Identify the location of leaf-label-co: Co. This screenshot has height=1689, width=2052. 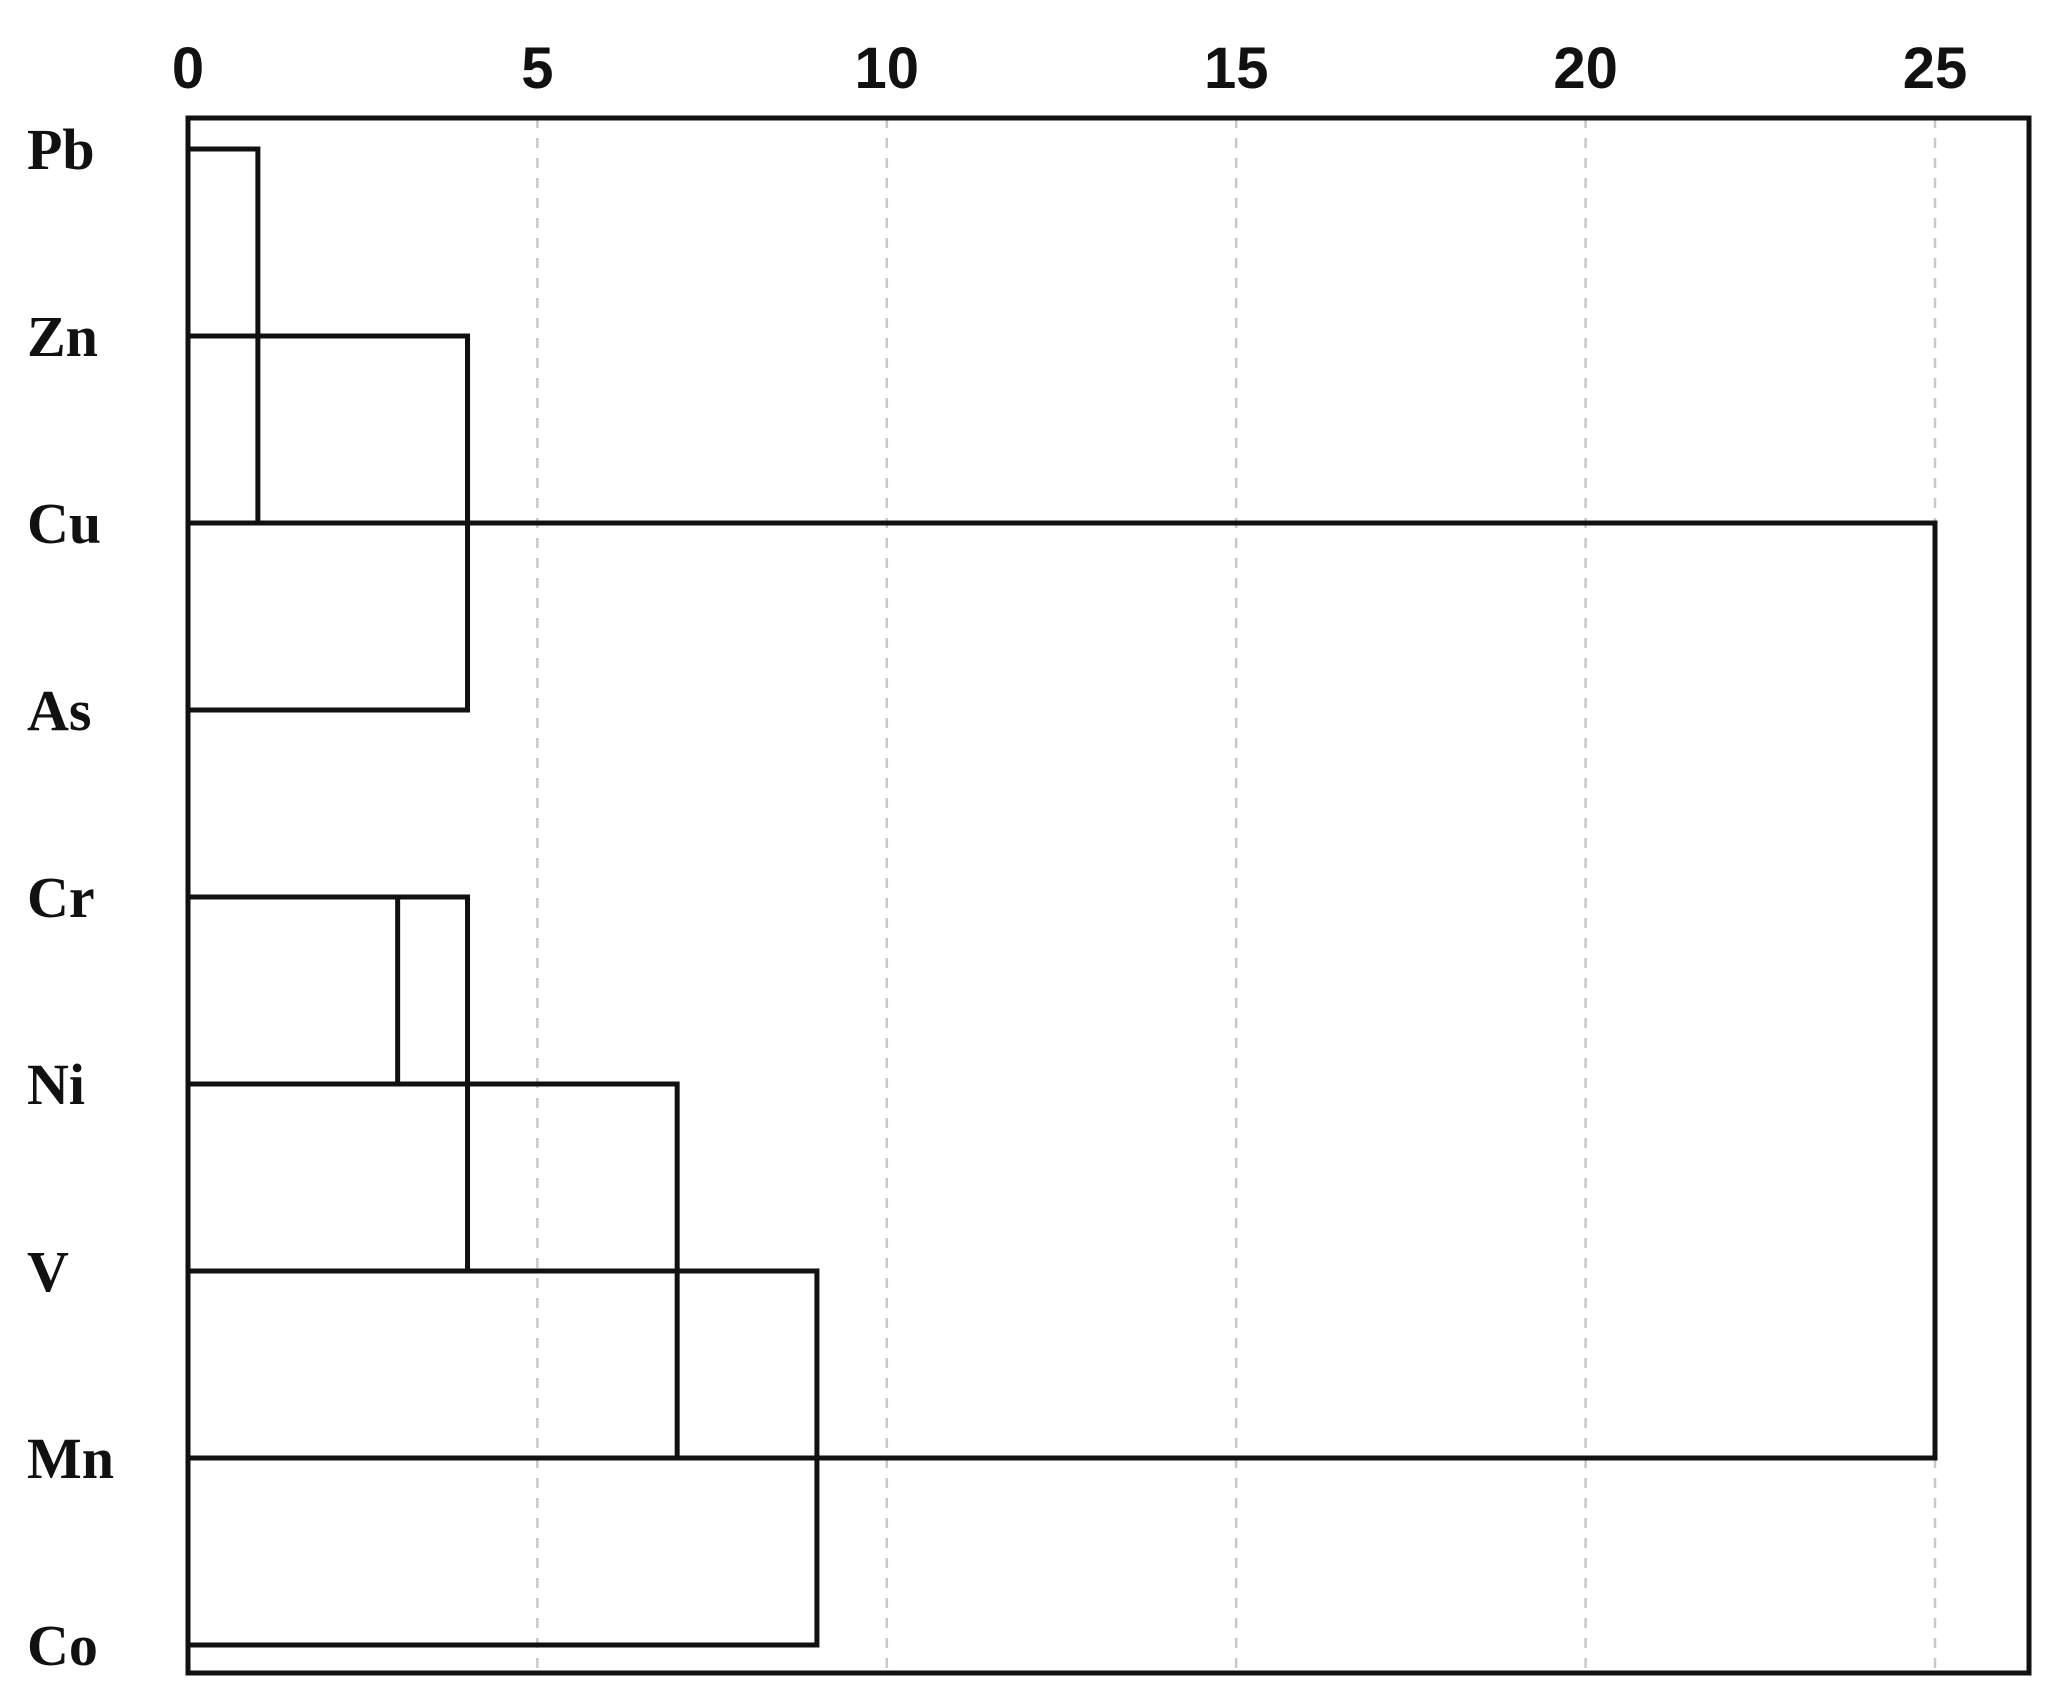
(62, 1645).